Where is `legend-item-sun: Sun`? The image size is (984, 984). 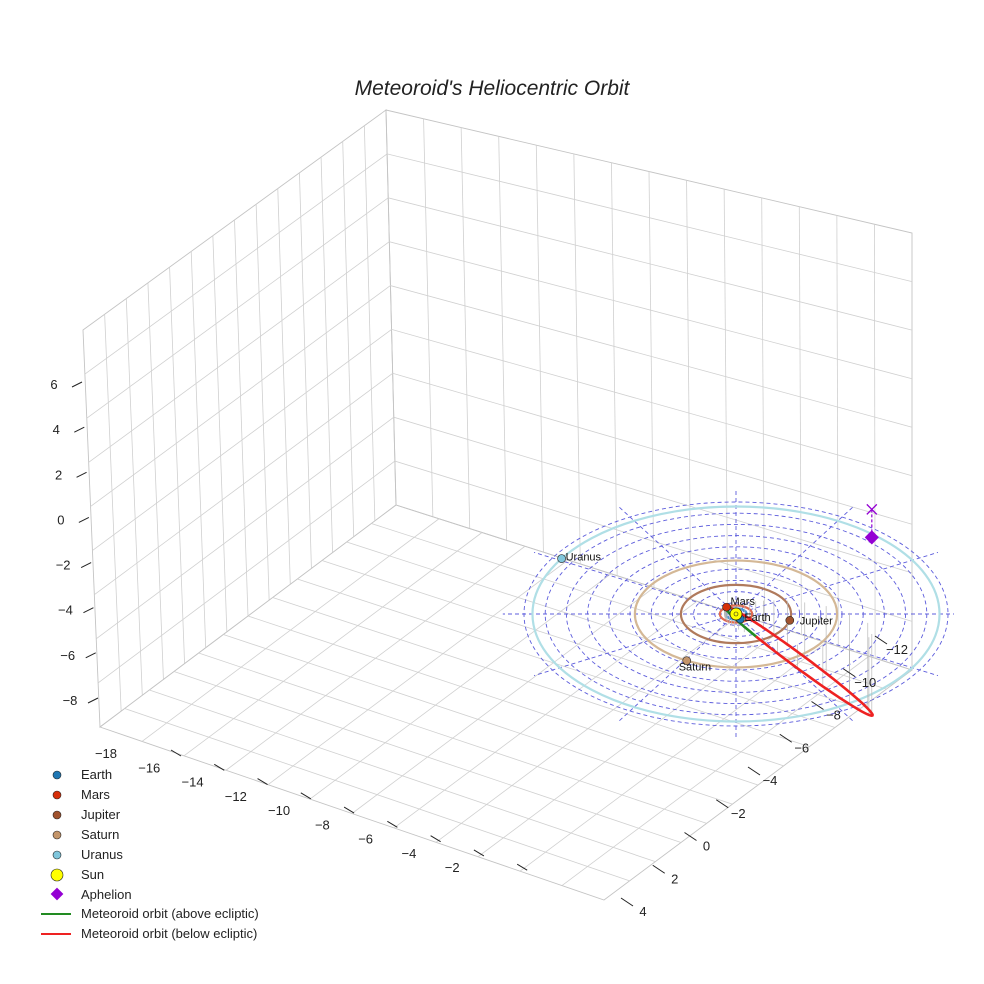
legend-item-sun: Sun is located at coordinates (77, 874).